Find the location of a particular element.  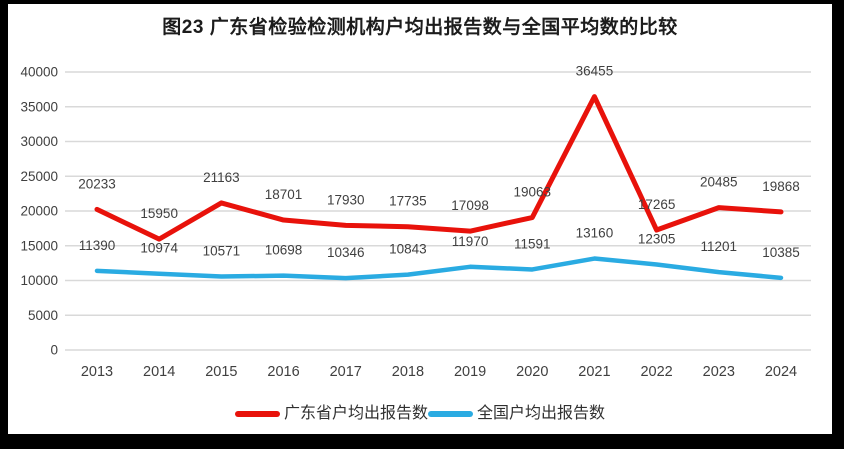

data-label: 17930 is located at coordinates (346, 199).